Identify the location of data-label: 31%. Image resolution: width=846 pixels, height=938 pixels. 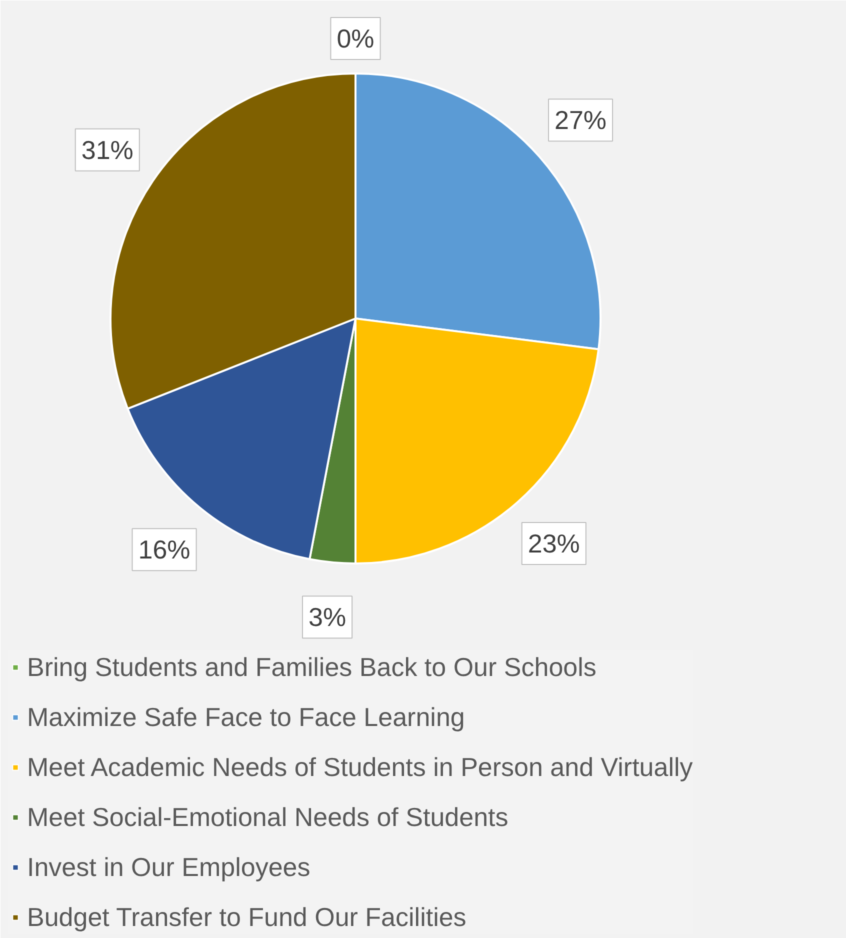
(107, 149).